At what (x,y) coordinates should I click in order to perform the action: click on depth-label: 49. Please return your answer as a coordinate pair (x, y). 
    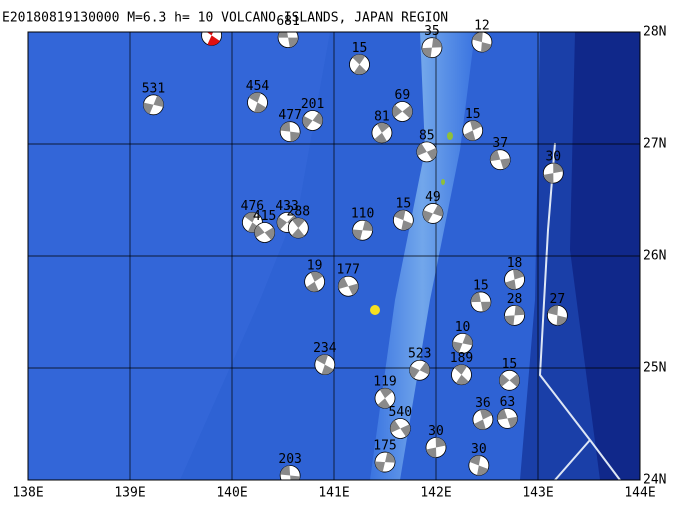
    Looking at the image, I should click on (433, 197).